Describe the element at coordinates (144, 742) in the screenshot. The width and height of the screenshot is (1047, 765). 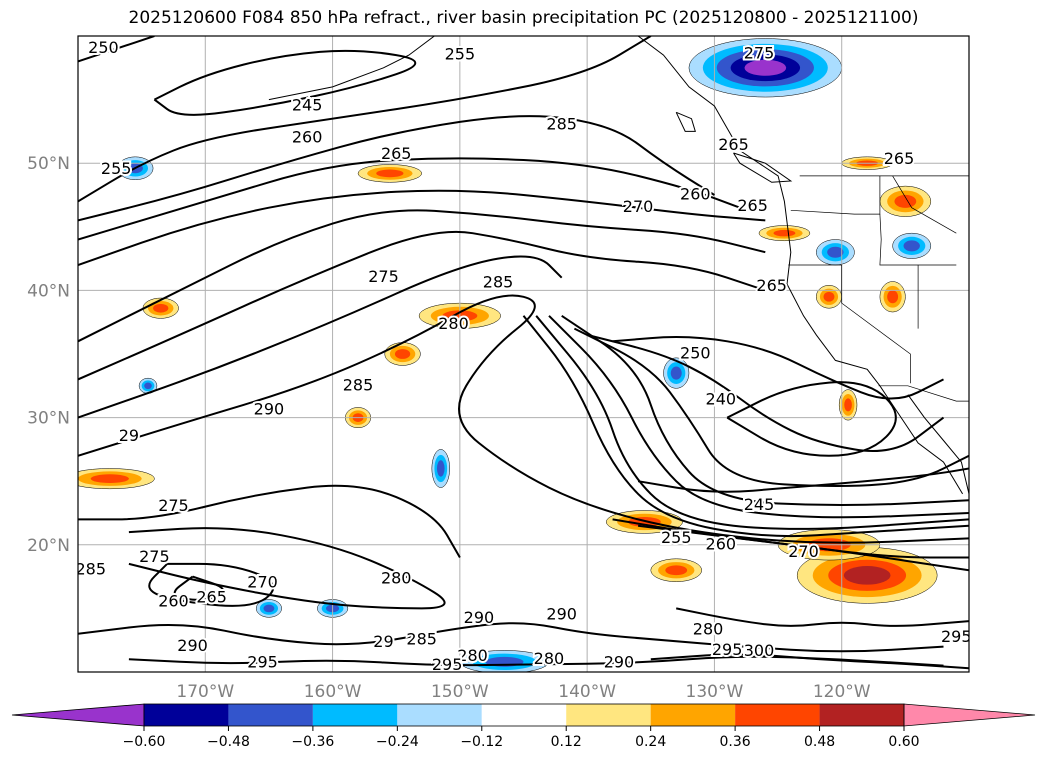
I see `colorbar-tick-label: −0.60` at that location.